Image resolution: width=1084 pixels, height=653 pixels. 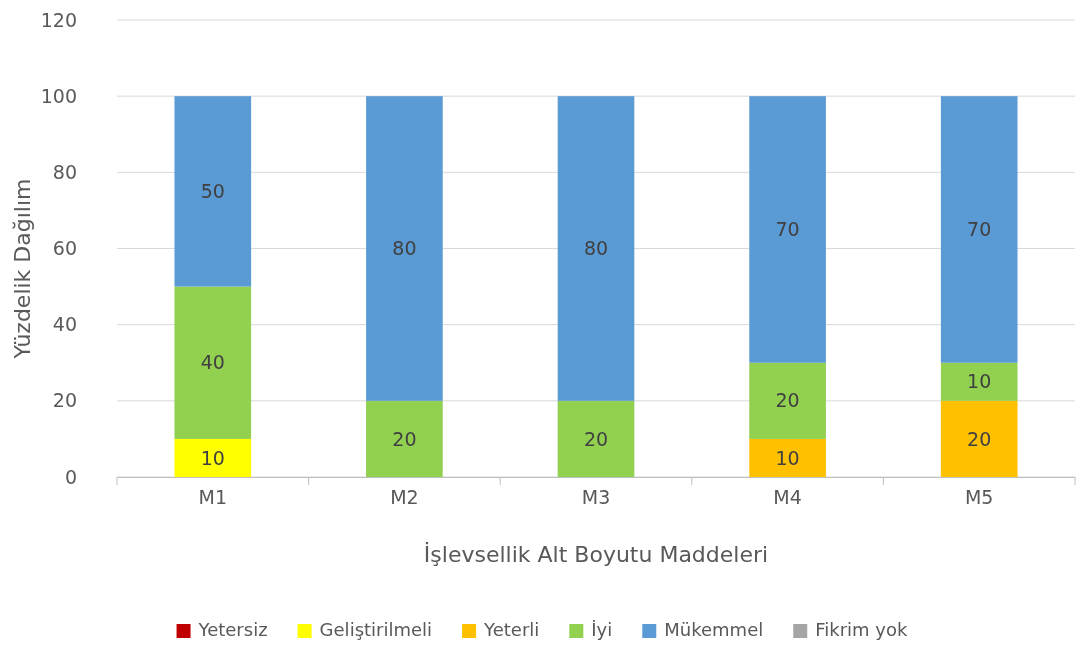 I want to click on data-label: 40, so click(x=212, y=362).